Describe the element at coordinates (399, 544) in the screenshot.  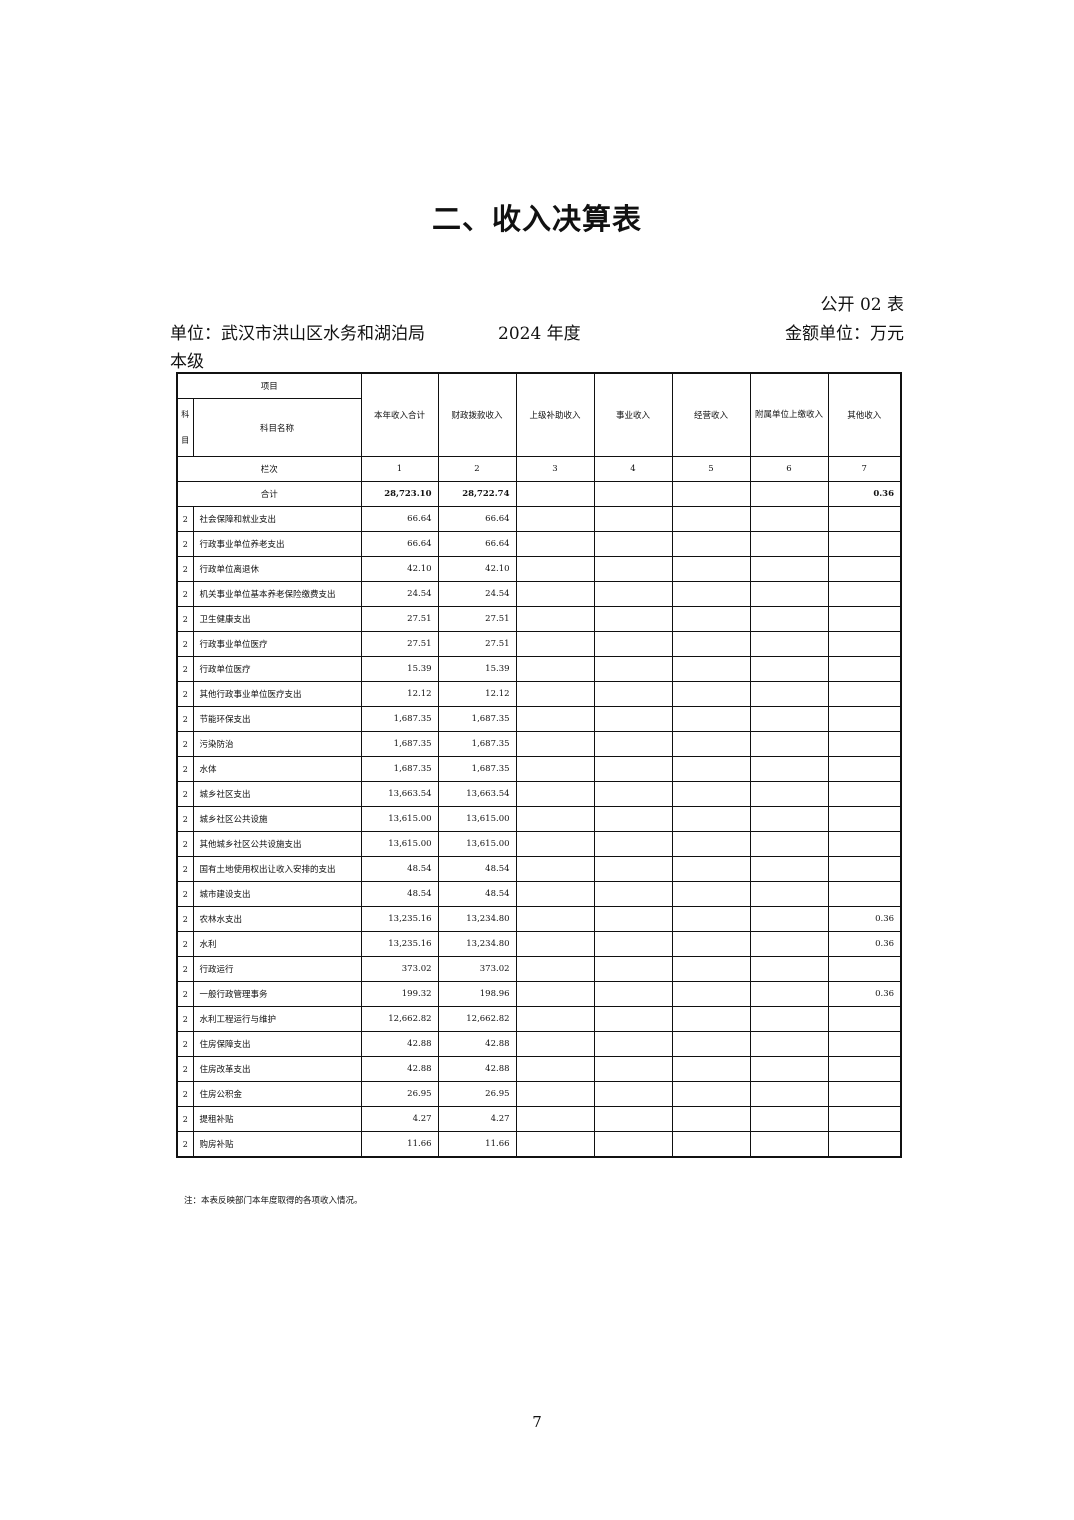
I see `amount-cell: 66.64` at that location.